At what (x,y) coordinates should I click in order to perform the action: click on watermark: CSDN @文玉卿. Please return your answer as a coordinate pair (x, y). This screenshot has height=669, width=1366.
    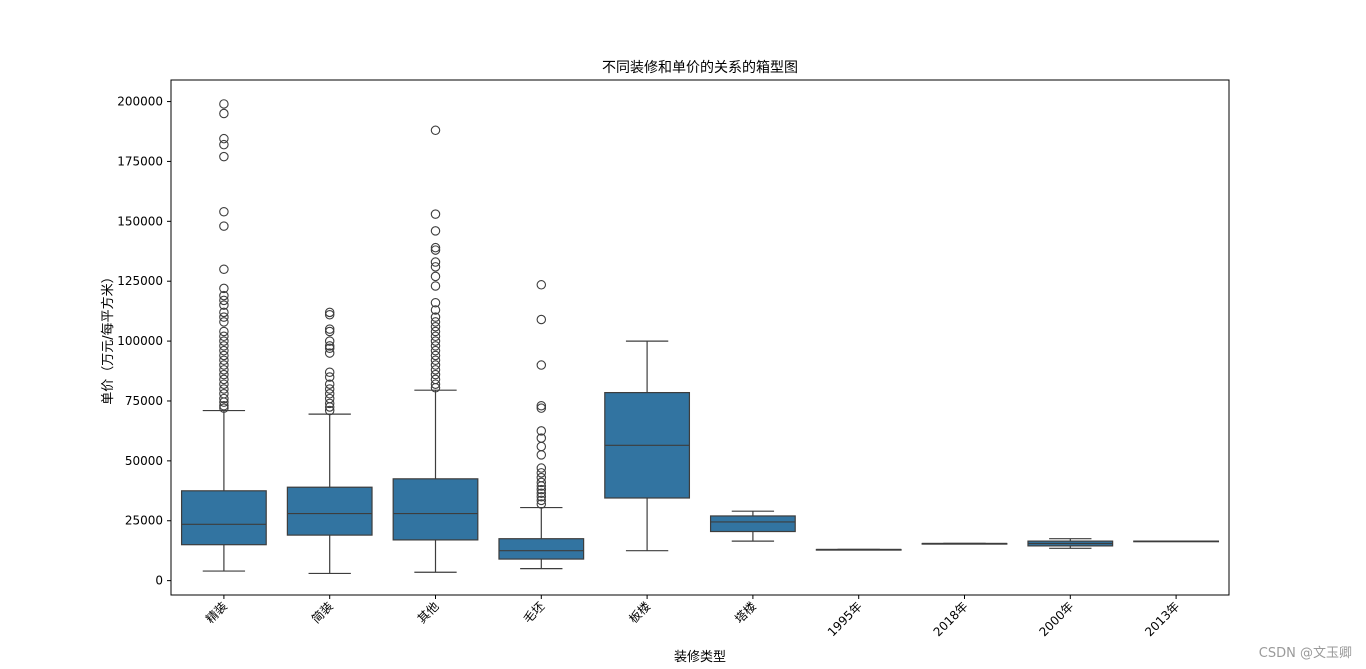
    Looking at the image, I should click on (1305, 653).